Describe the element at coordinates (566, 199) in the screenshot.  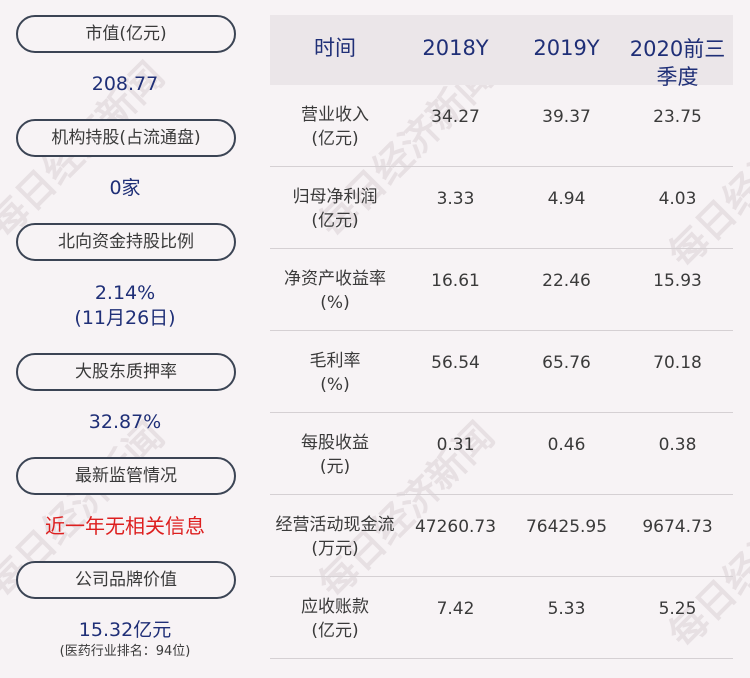
I see `cell-2019: 4.94` at that location.